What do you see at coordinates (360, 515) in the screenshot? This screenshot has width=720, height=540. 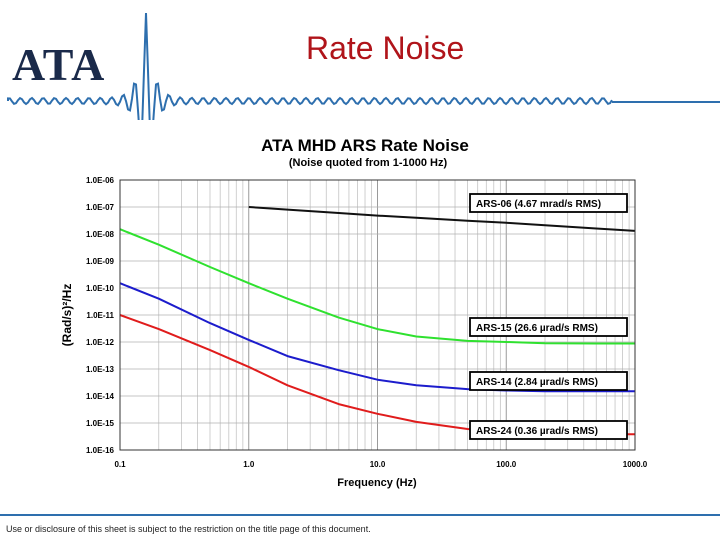 I see `footer-divider` at bounding box center [360, 515].